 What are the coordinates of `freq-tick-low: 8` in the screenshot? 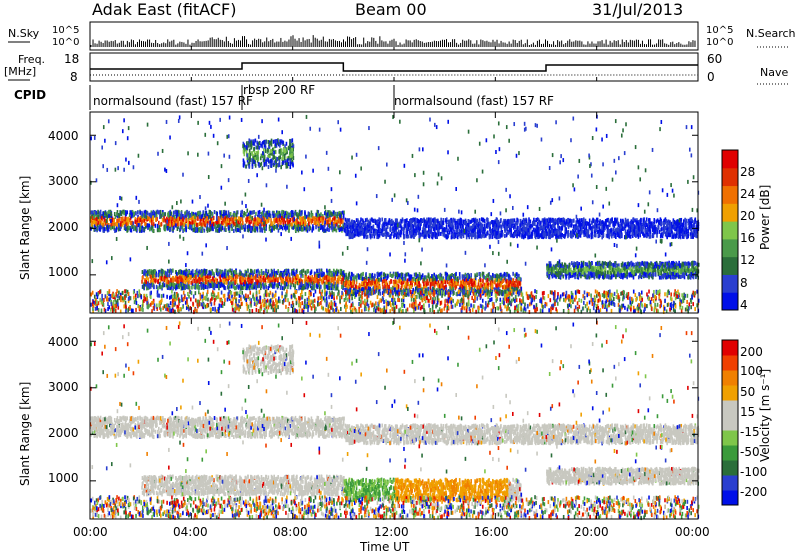 It's located at (74, 77).